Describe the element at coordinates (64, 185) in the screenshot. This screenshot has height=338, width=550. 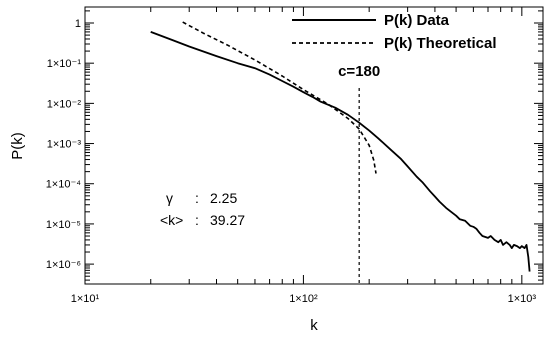
I see `y-tick-label: 1×10⁻⁴` at that location.